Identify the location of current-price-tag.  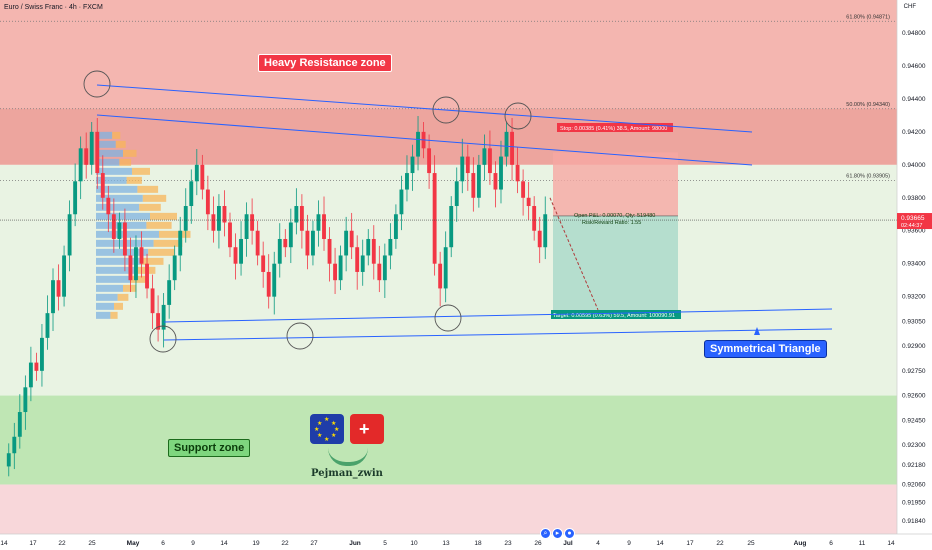
(914, 221).